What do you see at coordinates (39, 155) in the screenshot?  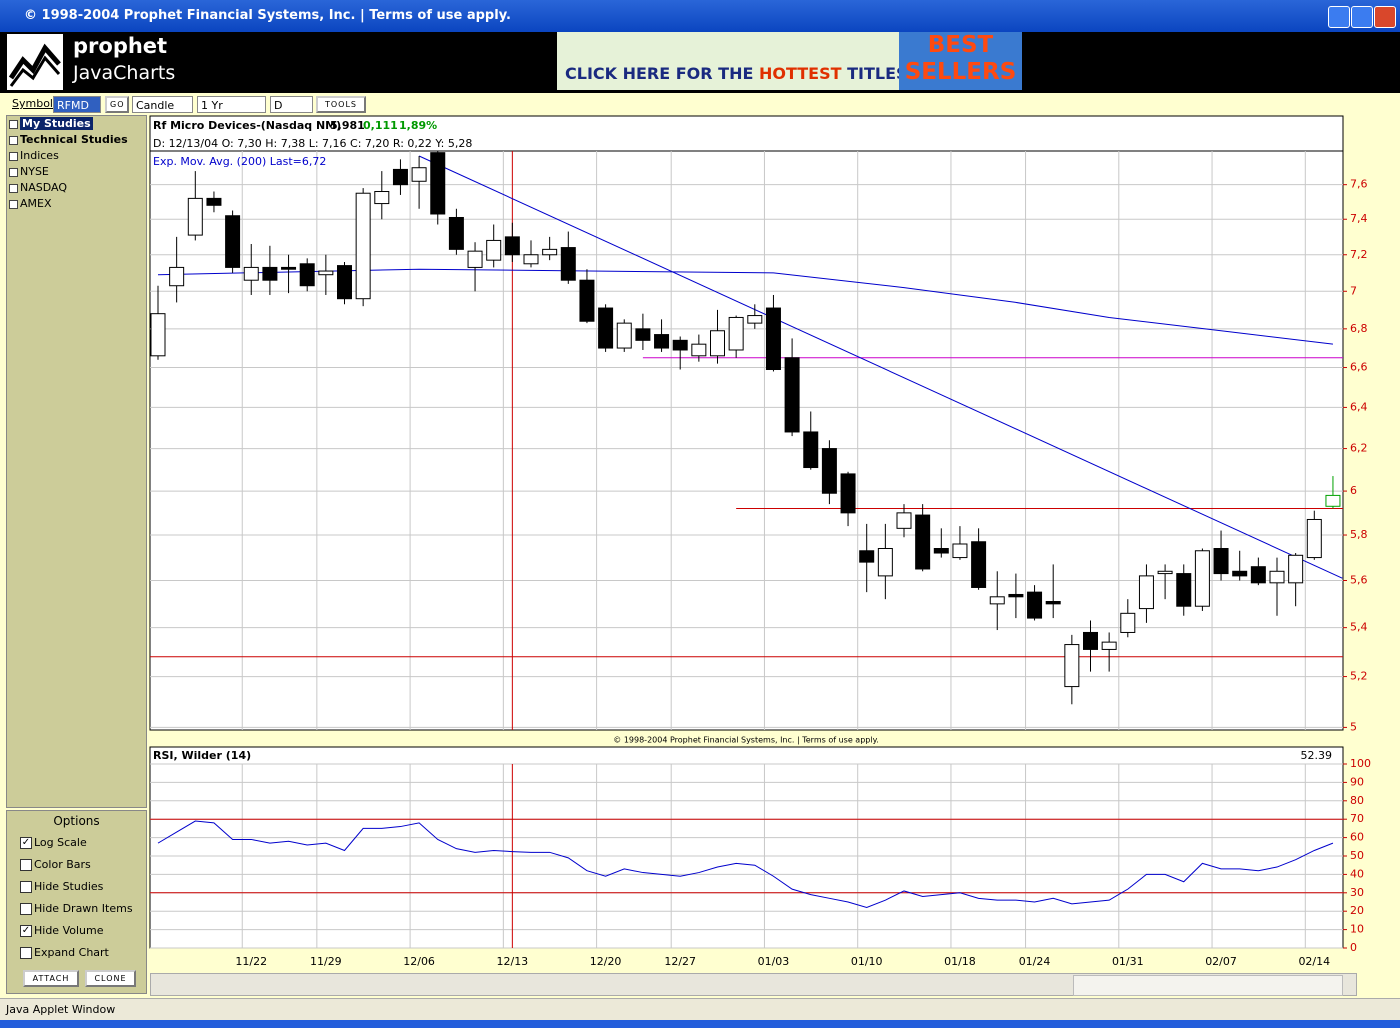 I see `tree-label: Indices` at bounding box center [39, 155].